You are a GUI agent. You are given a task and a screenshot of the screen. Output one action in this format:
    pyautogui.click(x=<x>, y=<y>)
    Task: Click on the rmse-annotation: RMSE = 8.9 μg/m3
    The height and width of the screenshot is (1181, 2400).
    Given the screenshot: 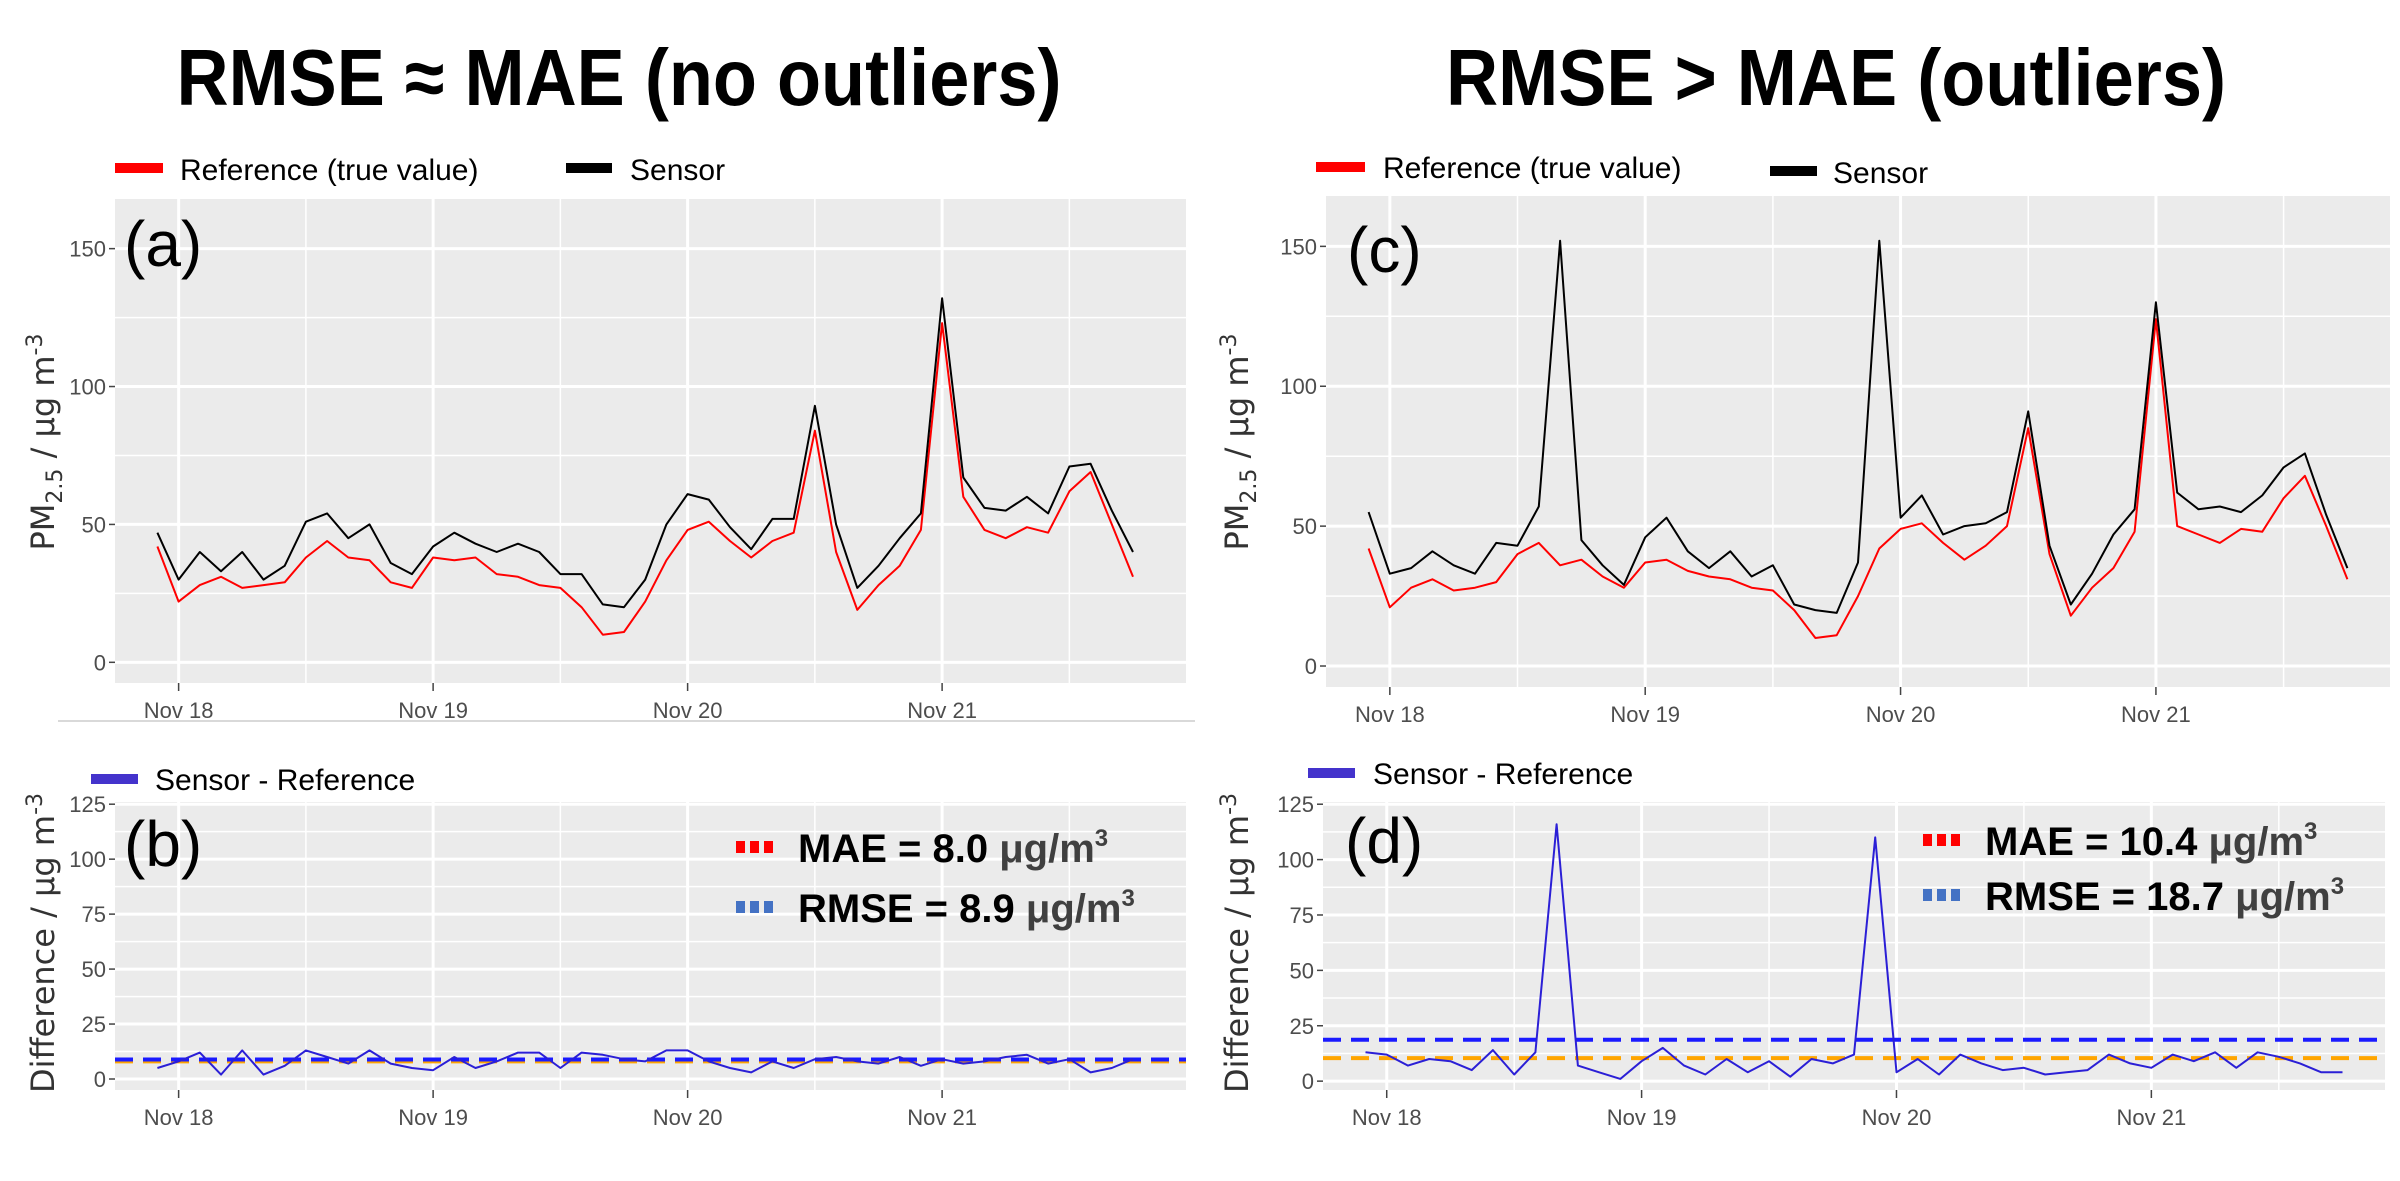 What is the action you would take?
    pyautogui.click(x=966, y=908)
    